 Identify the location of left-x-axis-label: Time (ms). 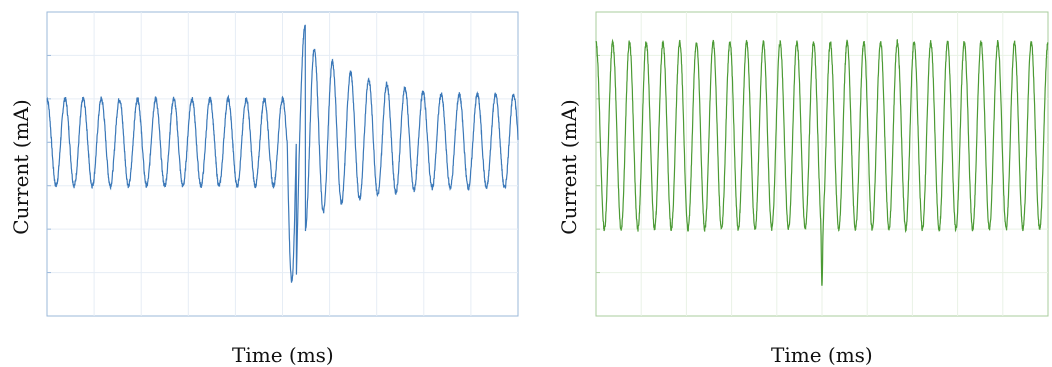
(283, 355).